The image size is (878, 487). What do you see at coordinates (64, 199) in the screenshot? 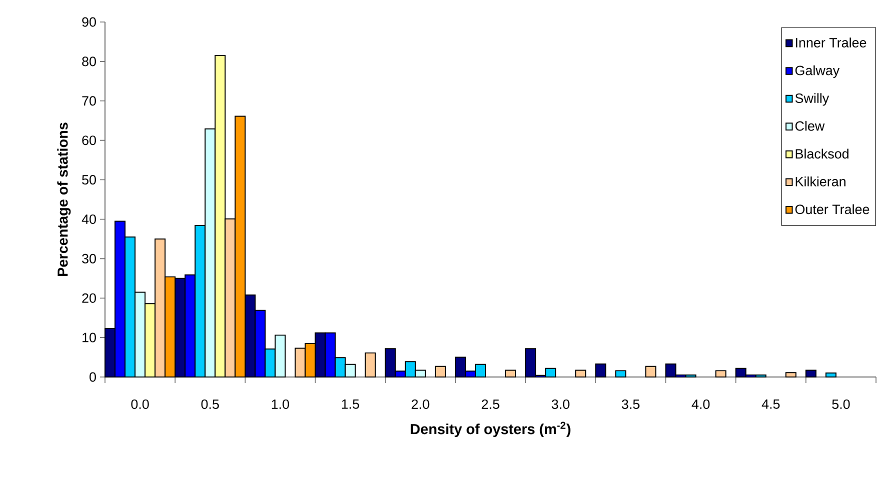
I see `y-axis-title: Percentage of stations` at bounding box center [64, 199].